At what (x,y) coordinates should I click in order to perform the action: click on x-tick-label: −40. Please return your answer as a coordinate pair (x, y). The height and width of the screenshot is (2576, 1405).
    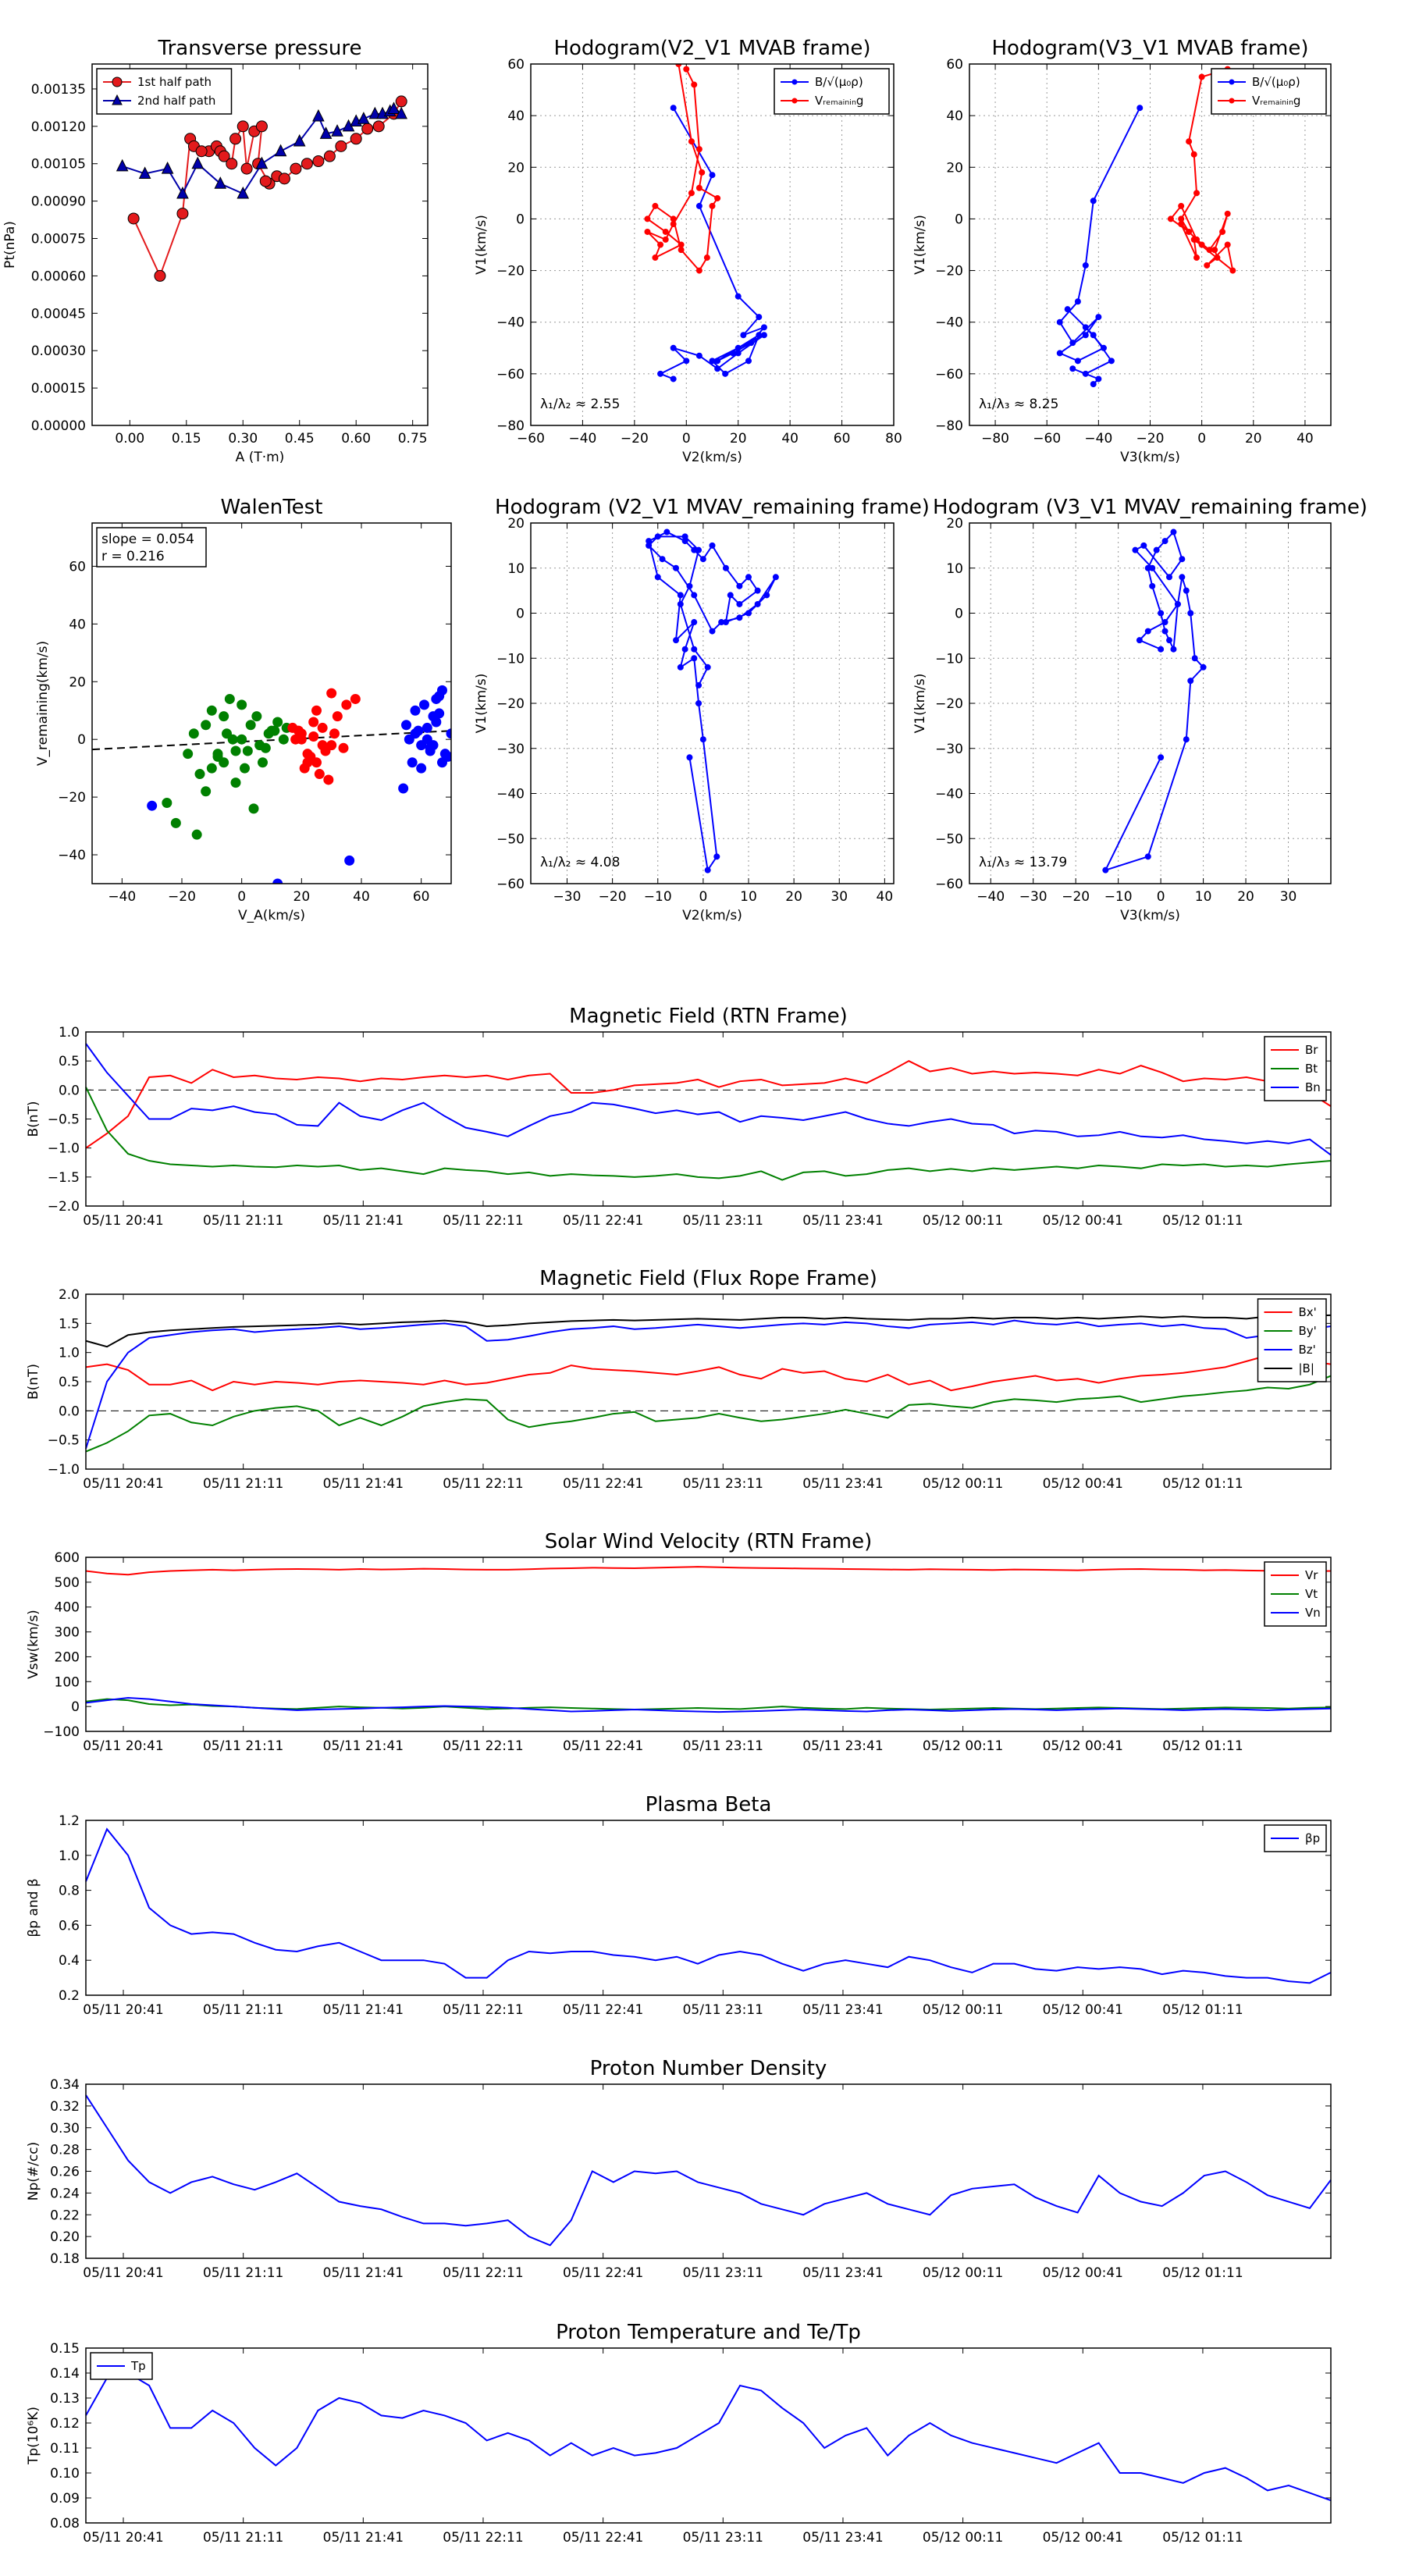
    Looking at the image, I should click on (122, 897).